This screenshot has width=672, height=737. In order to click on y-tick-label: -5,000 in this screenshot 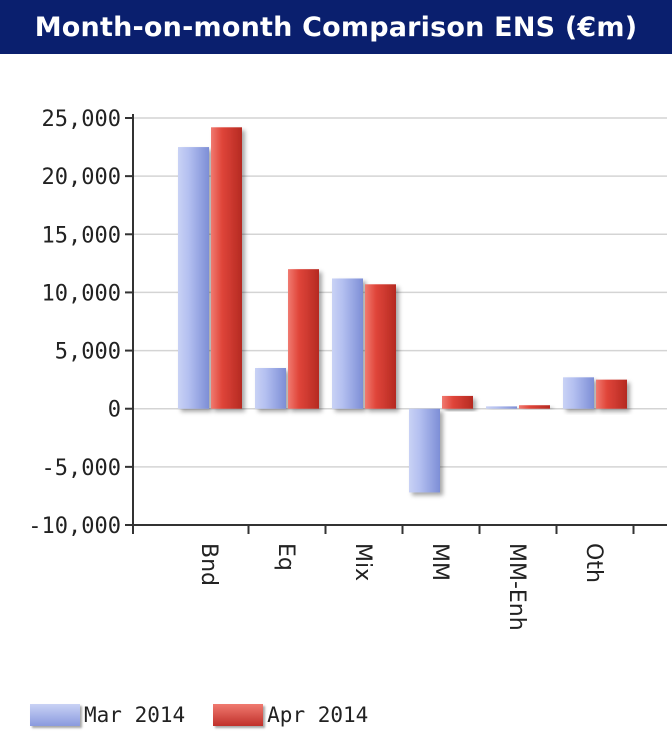, I will do `click(81, 468)`.